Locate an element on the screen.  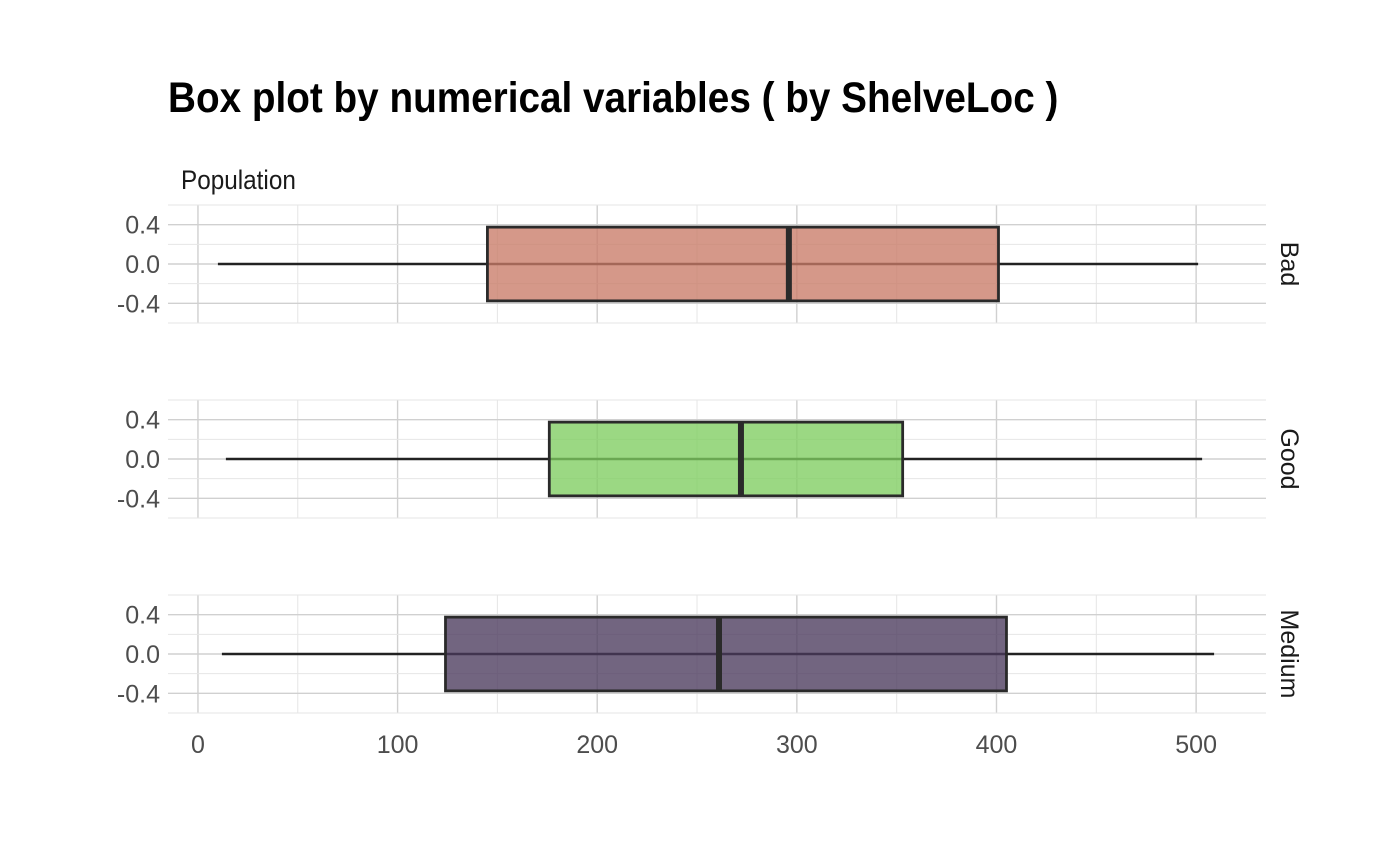
facet-strip-label: Good is located at coordinates (1289, 458).